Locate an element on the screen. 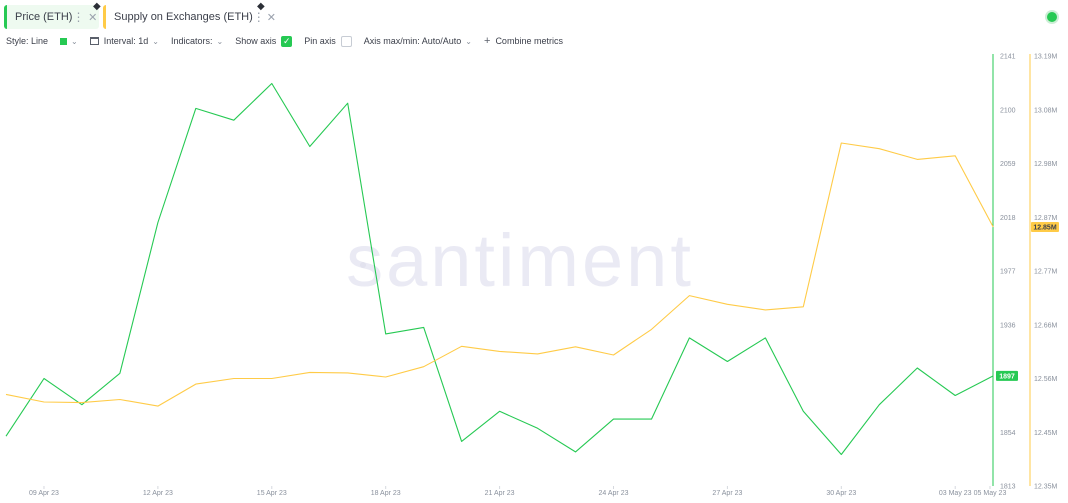 The image size is (1068, 503). y-axis-left-tick: 2059 is located at coordinates (1008, 164).